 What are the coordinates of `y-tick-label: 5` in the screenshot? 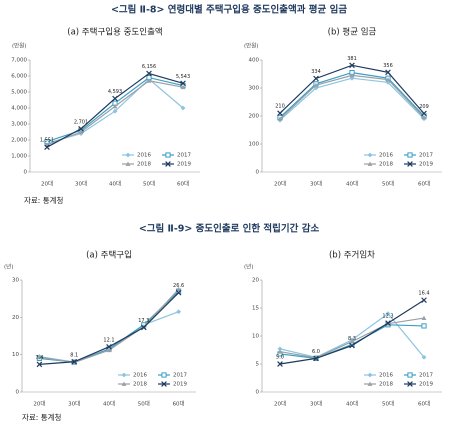 It's located at (258, 365).